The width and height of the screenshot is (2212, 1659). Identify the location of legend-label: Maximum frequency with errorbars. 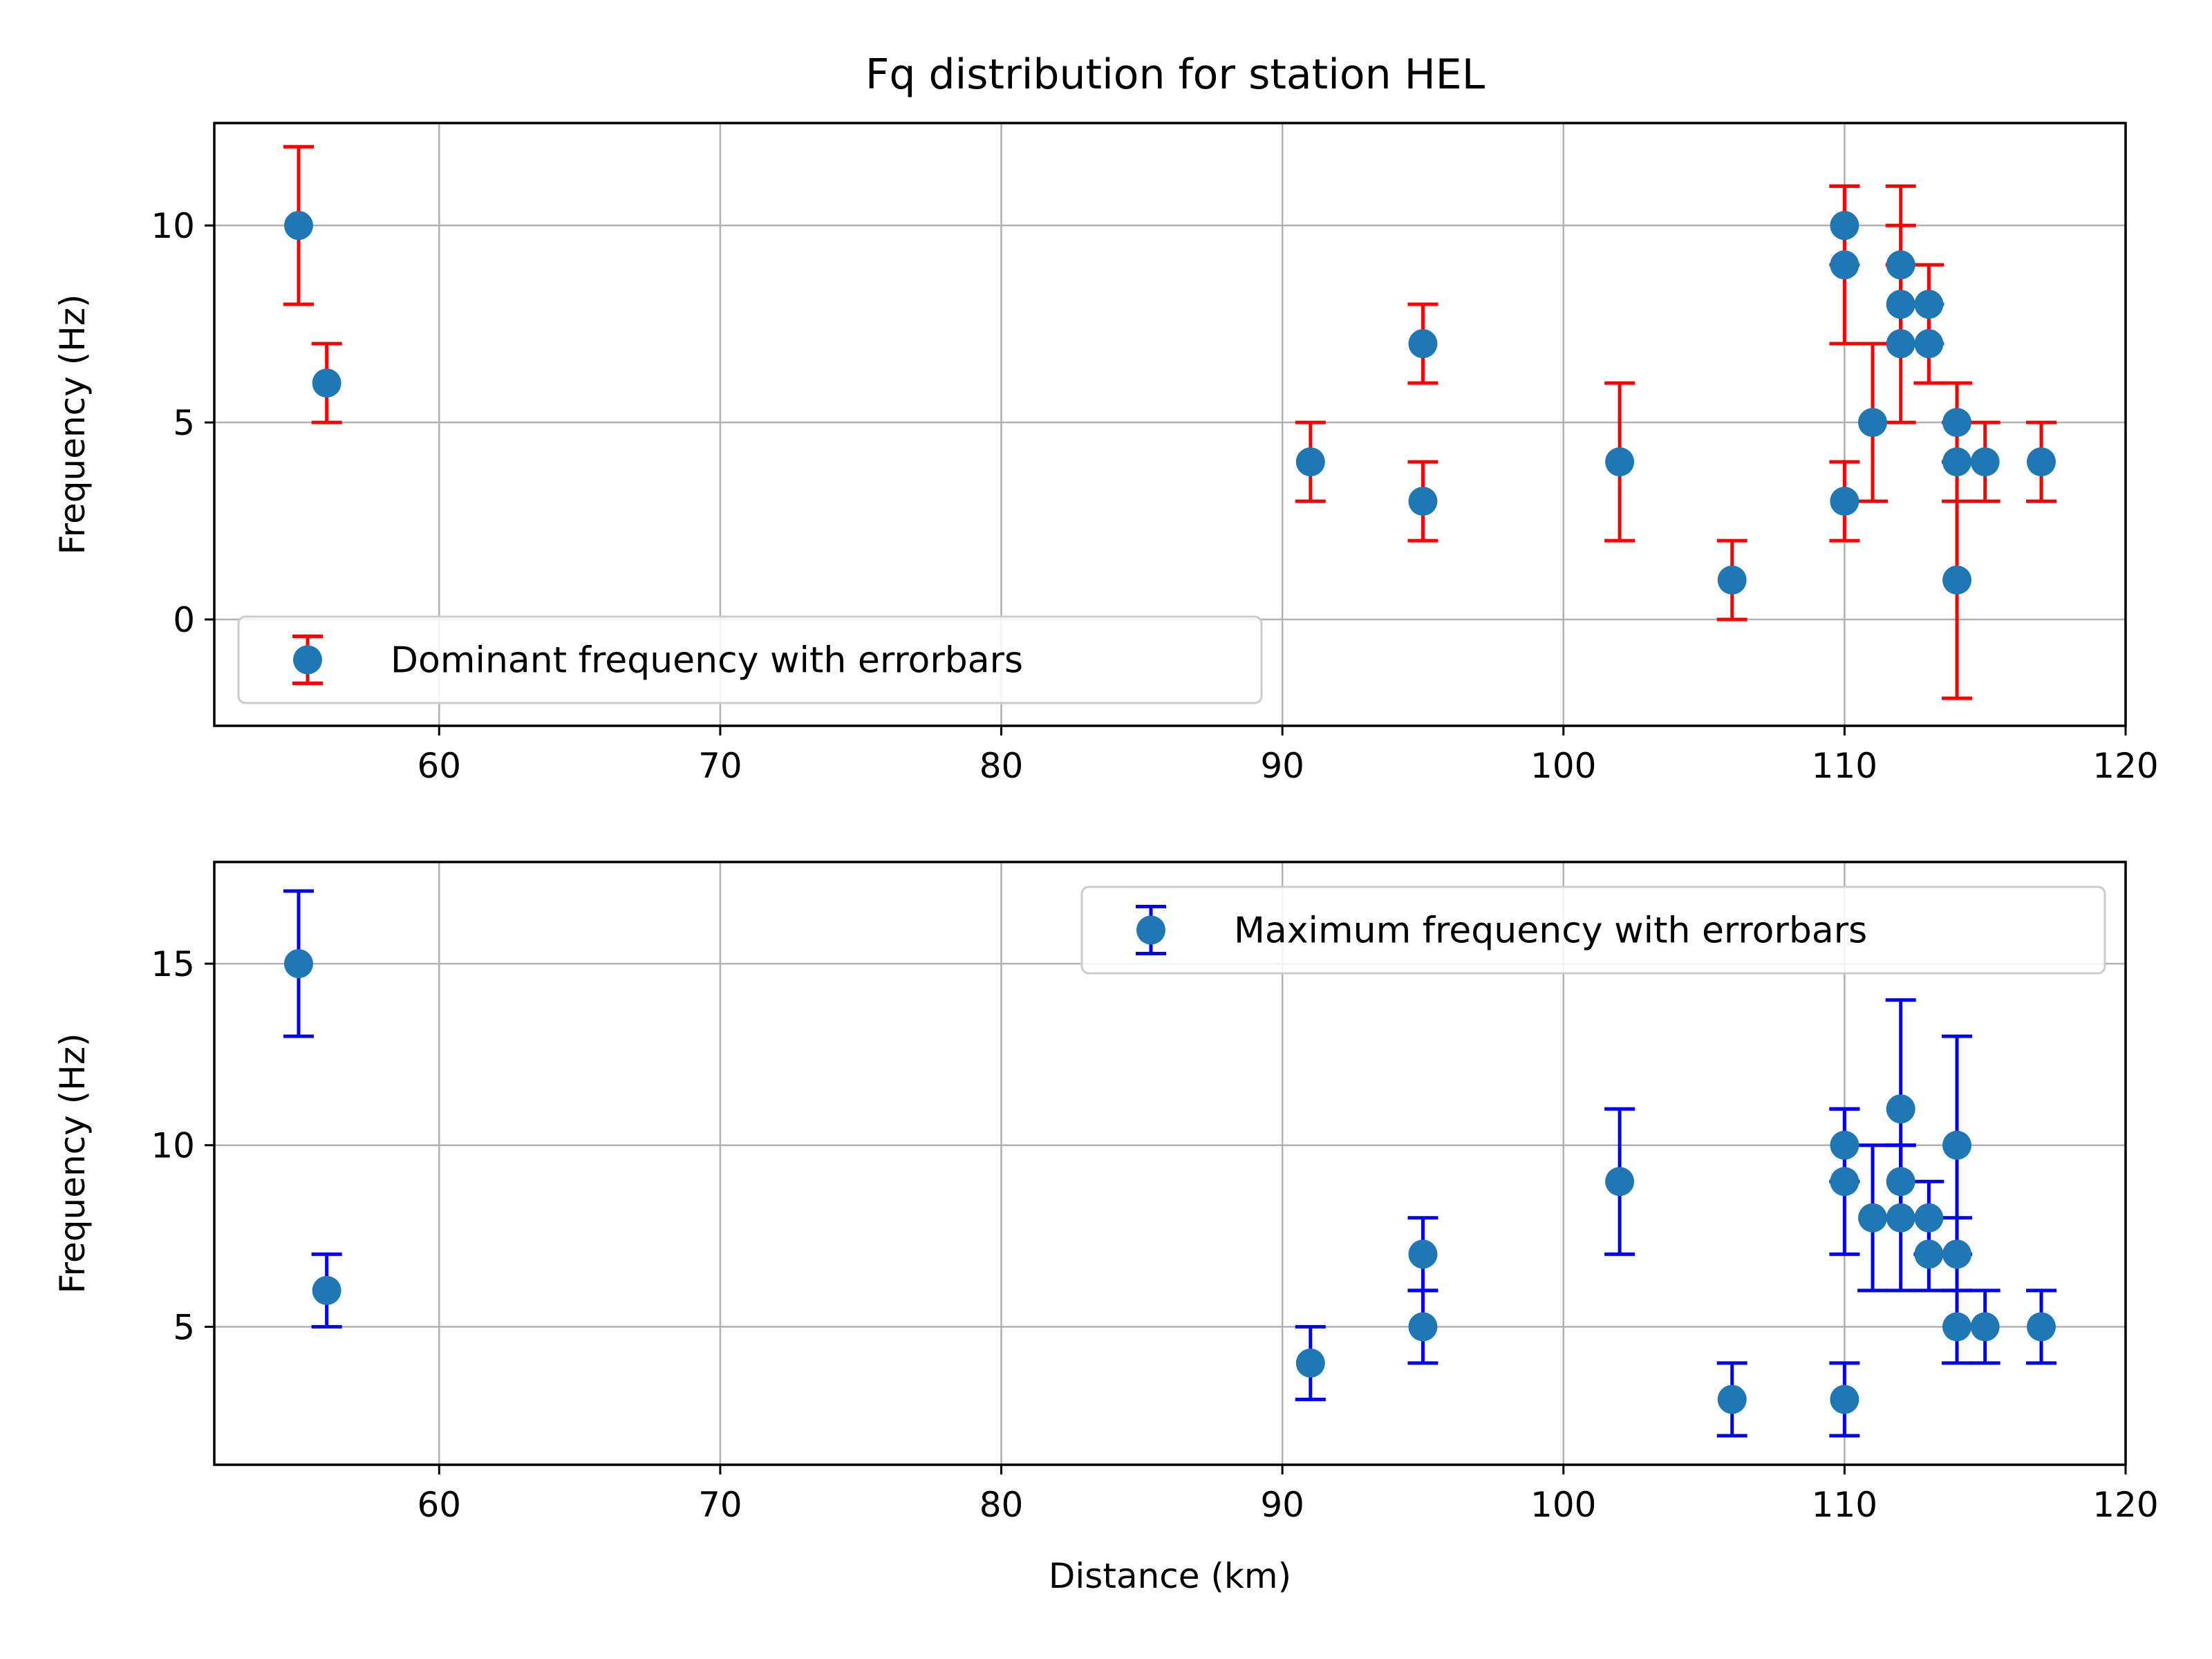
(1550, 931).